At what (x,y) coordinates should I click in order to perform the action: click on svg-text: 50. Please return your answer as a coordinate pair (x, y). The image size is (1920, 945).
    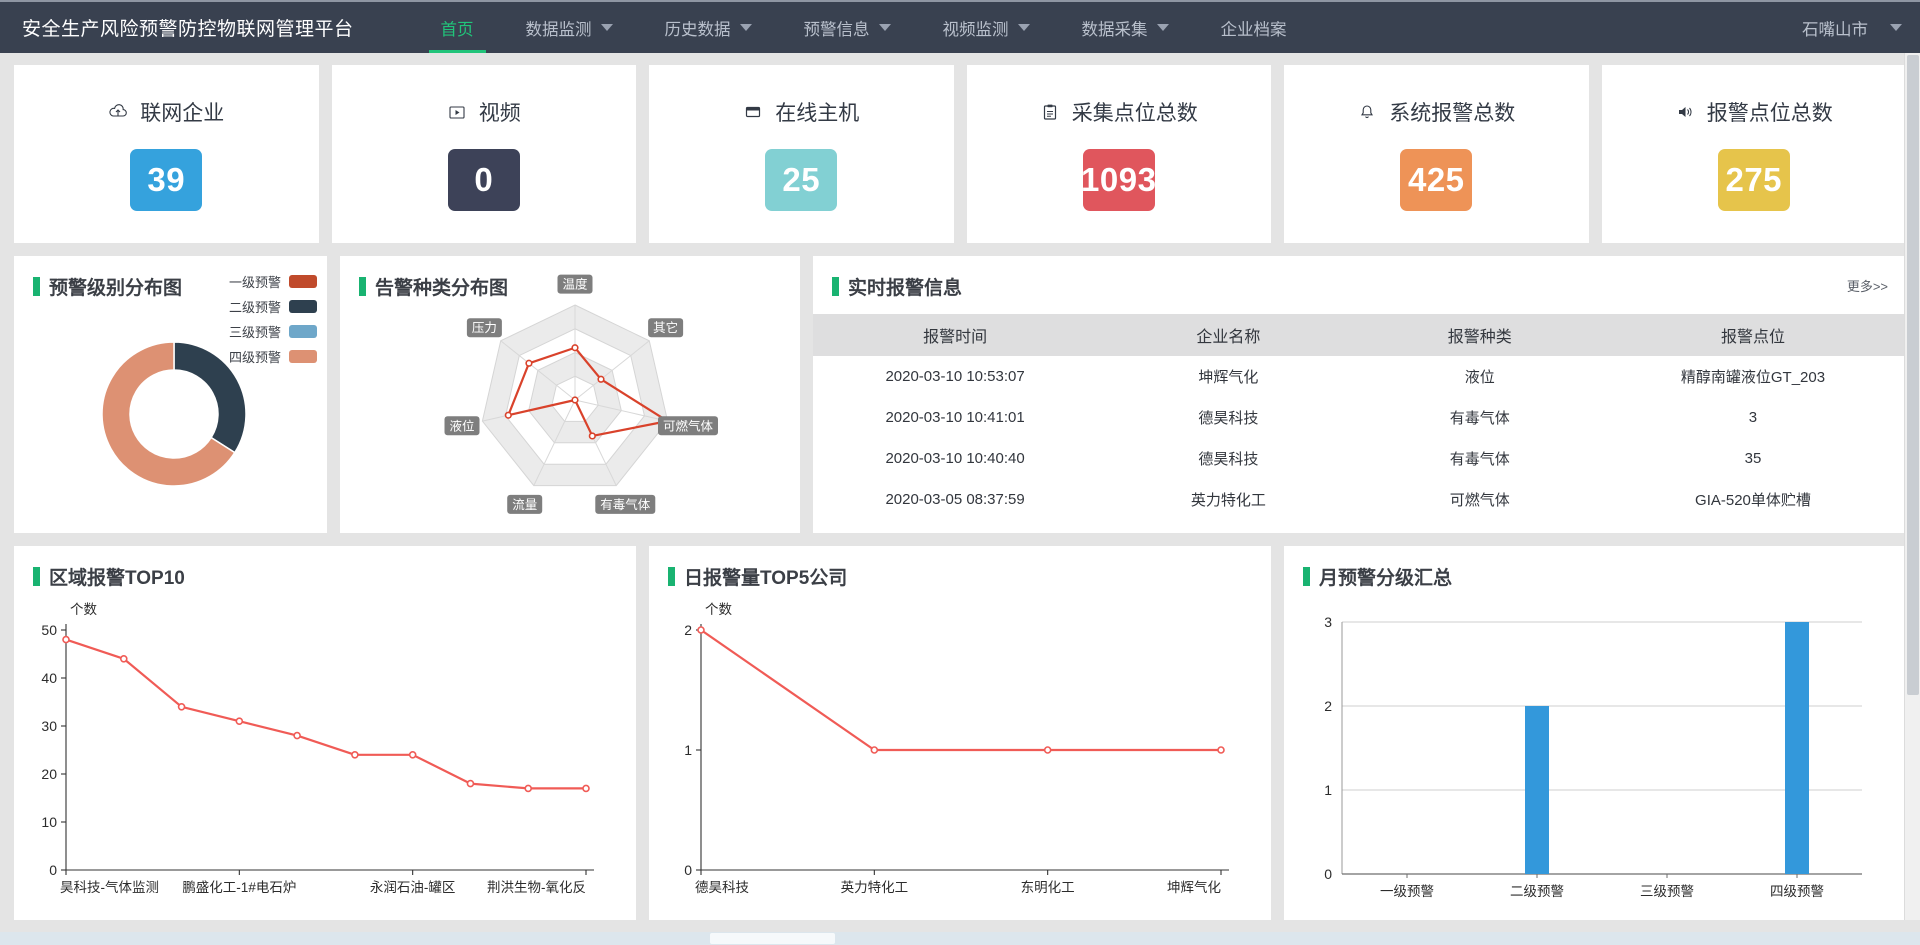
    Looking at the image, I should click on (49, 630).